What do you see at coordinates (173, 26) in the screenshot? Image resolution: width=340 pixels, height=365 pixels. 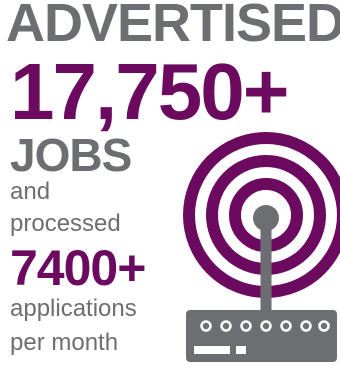 I see `headline: ADVERTISED` at bounding box center [173, 26].